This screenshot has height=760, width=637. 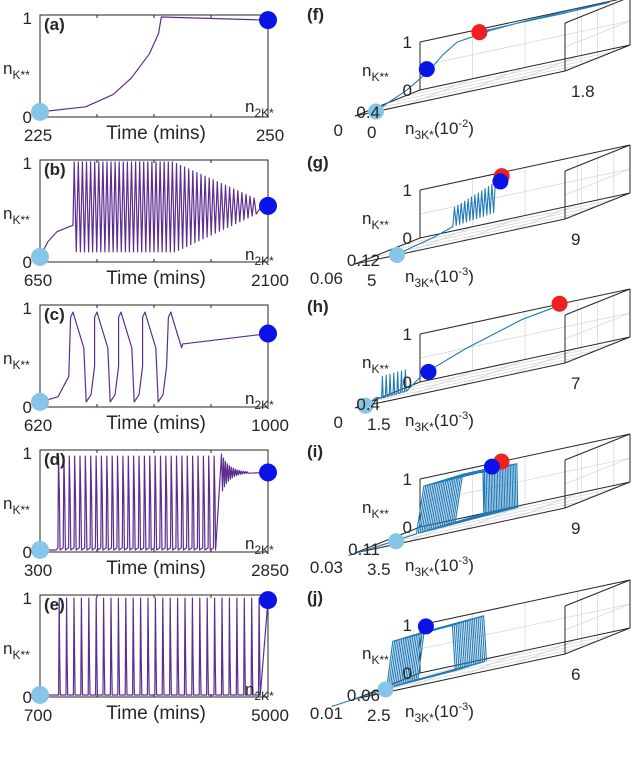 I want to click on x-tick-label: 0, so click(x=371, y=132).